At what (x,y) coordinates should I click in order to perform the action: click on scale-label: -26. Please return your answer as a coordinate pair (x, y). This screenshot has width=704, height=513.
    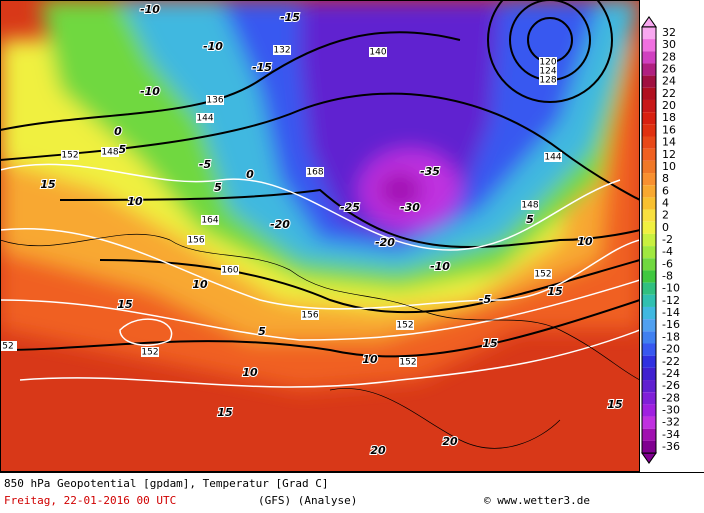
    Looking at the image, I should click on (671, 385).